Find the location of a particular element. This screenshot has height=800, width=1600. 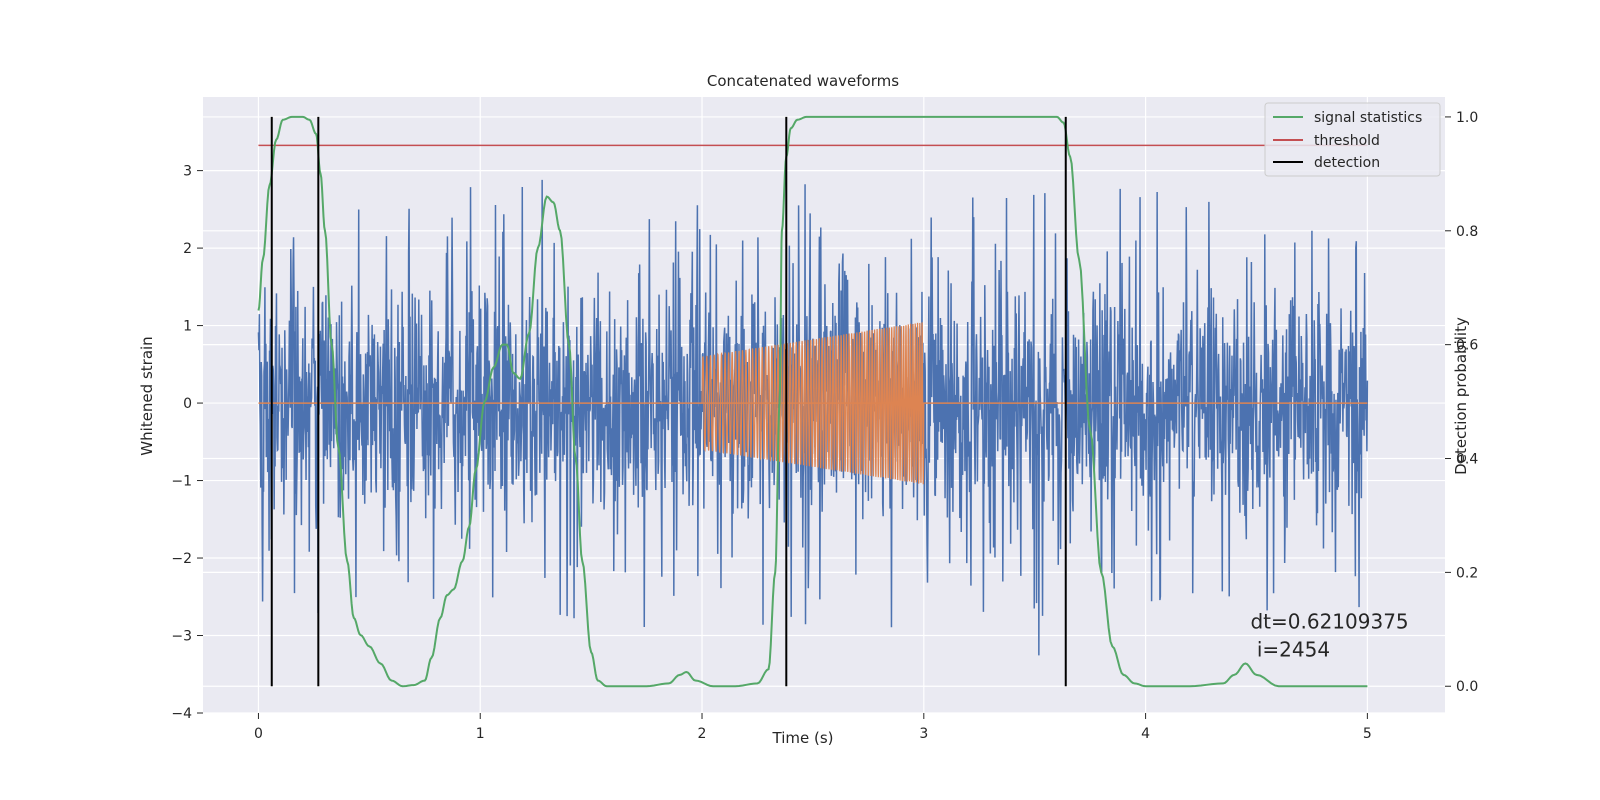

y-tick-label: −4 is located at coordinates (181, 714).